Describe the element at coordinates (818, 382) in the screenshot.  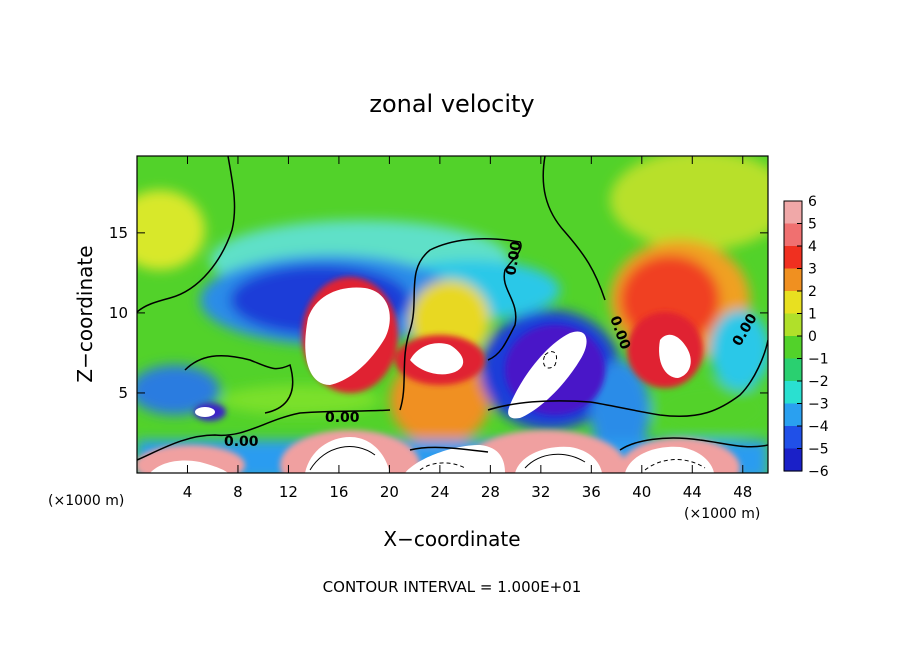
I see `colorbar-tick-label: −2` at that location.